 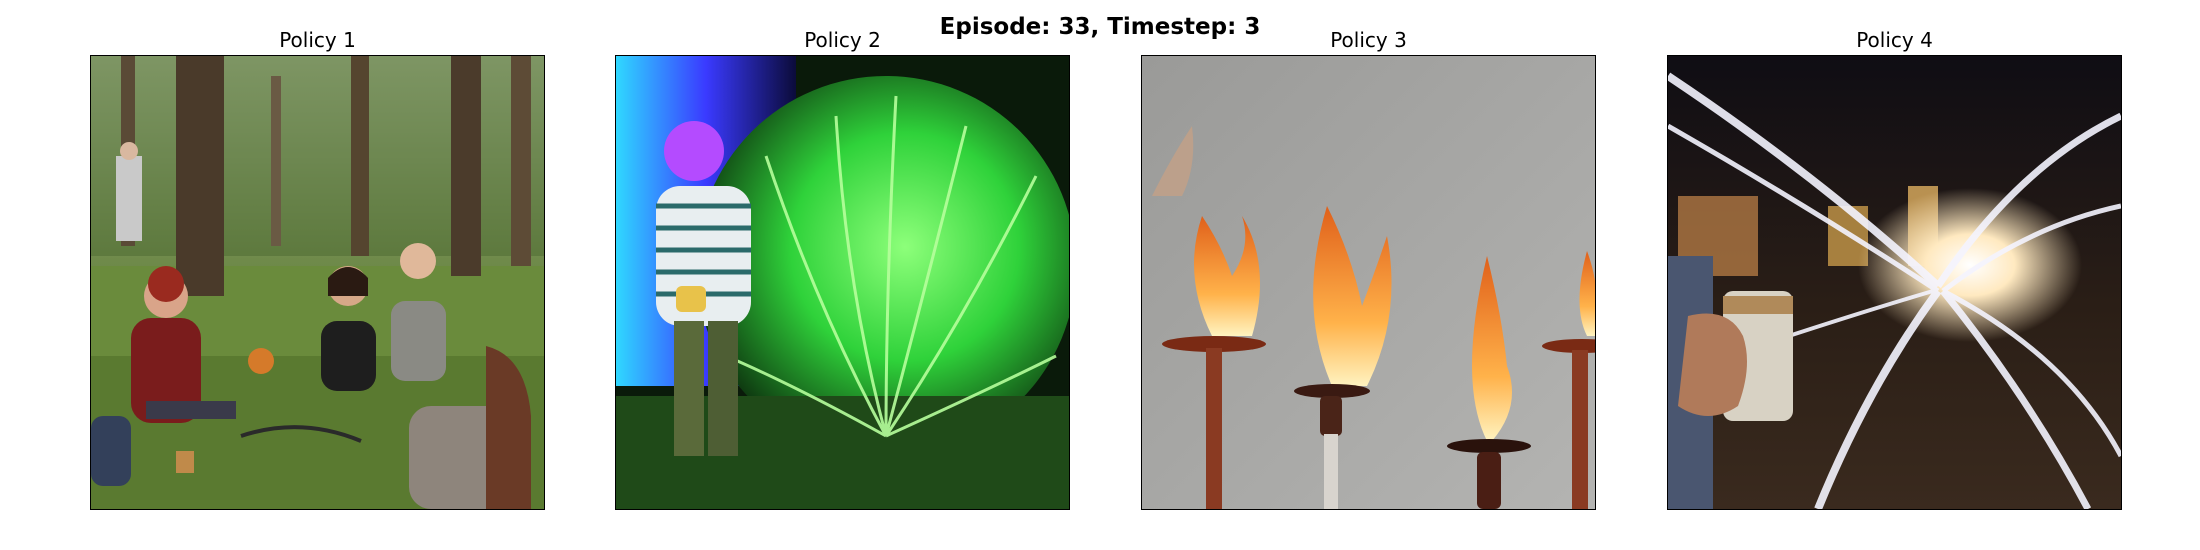 I want to click on figure-title: Episode: 33, Timestep: 3, so click(x=1100, y=27).